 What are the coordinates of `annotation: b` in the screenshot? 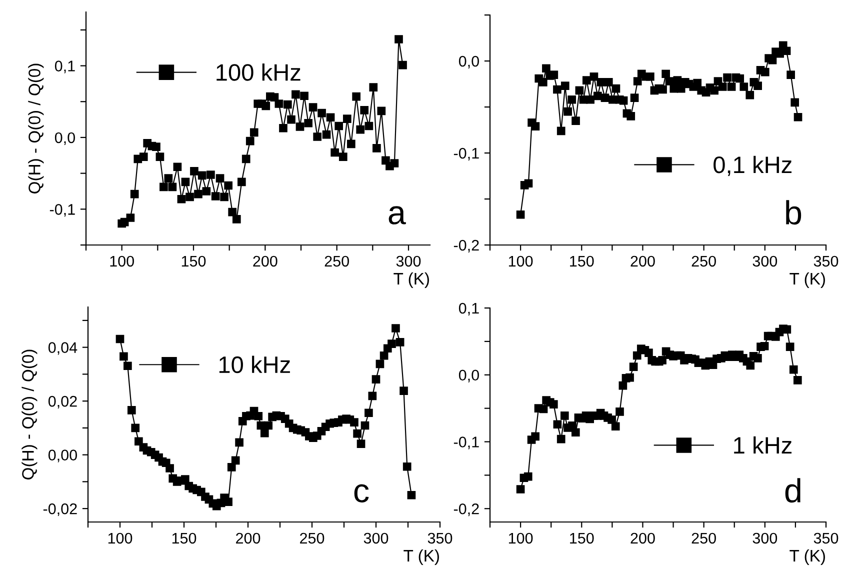 It's located at (794, 212).